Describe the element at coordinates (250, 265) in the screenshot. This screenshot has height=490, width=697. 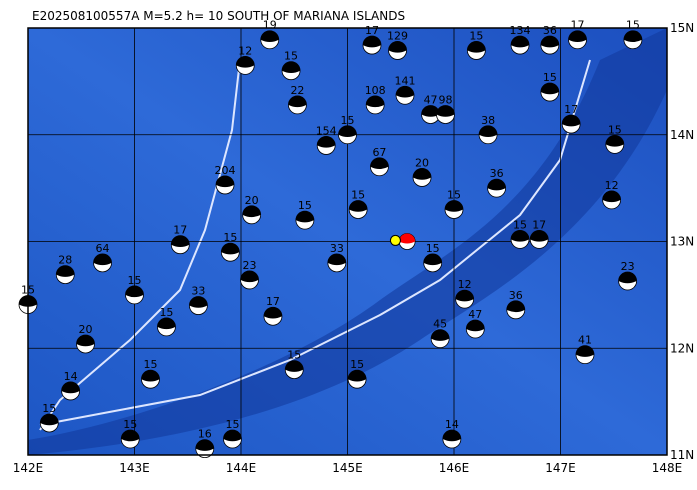
I see `depth-label: 23` at that location.